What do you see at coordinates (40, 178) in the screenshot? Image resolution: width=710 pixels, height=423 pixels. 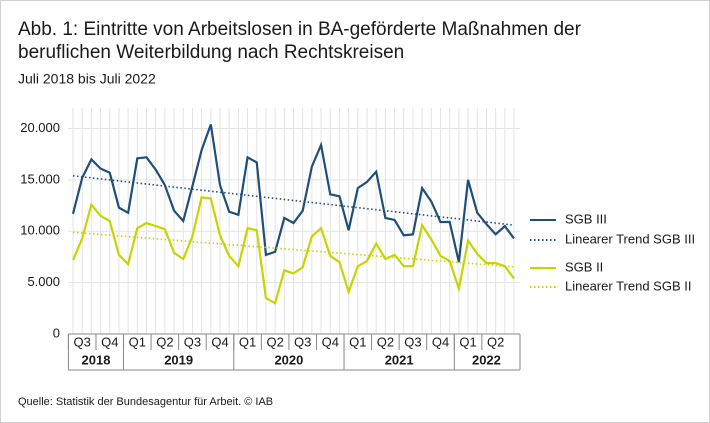 I see `y-tick-label: 15.000` at bounding box center [40, 178].